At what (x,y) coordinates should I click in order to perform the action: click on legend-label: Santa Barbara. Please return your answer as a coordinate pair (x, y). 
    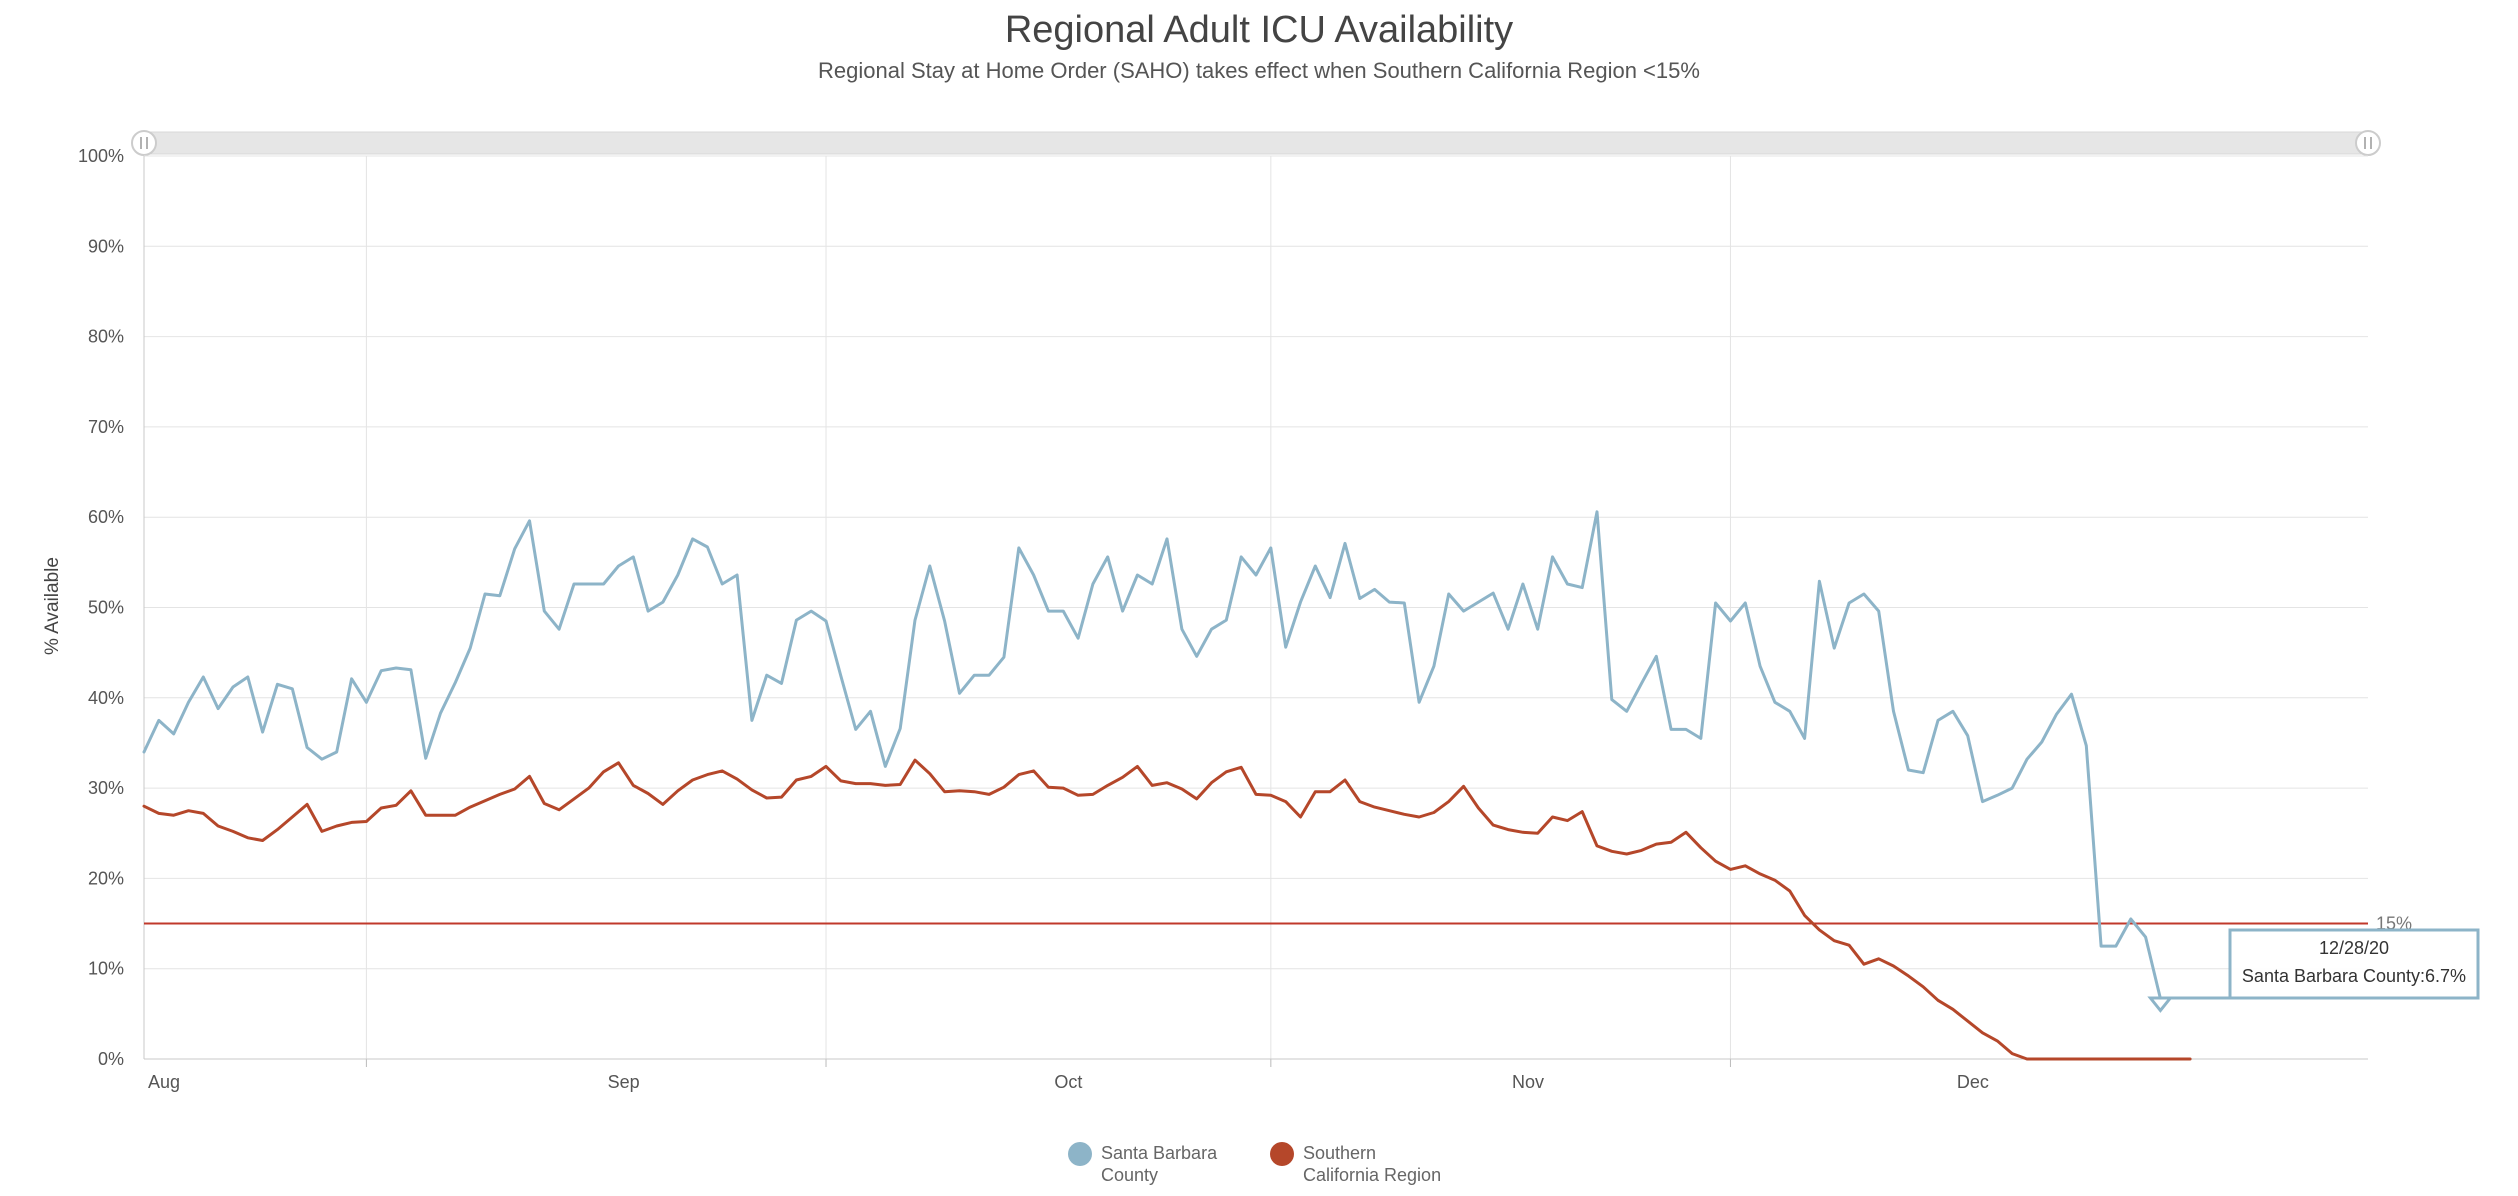
    Looking at the image, I should click on (1159, 1153).